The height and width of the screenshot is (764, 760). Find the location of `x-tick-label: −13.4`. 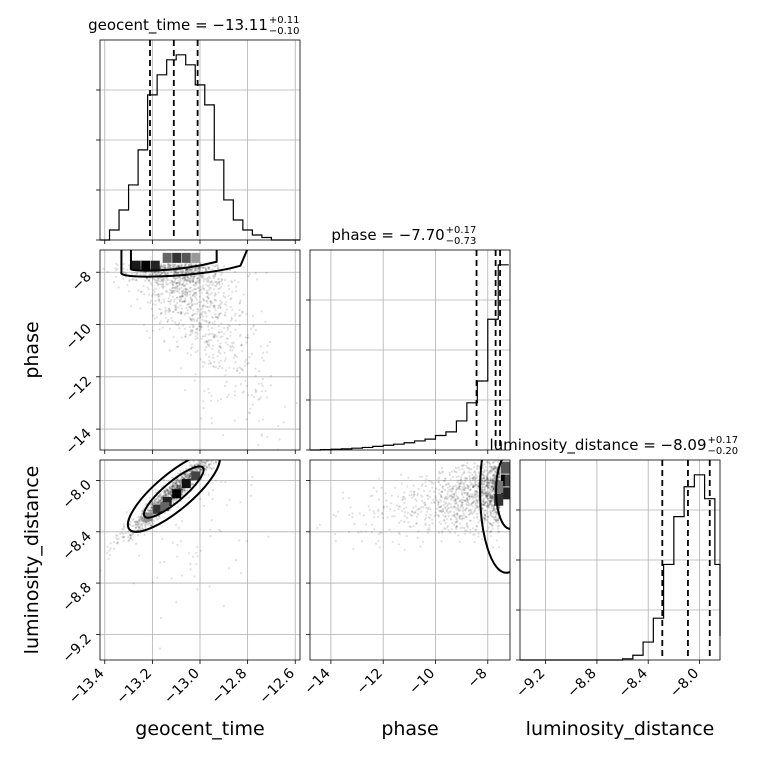

x-tick-label: −13.4 is located at coordinates (87, 686).